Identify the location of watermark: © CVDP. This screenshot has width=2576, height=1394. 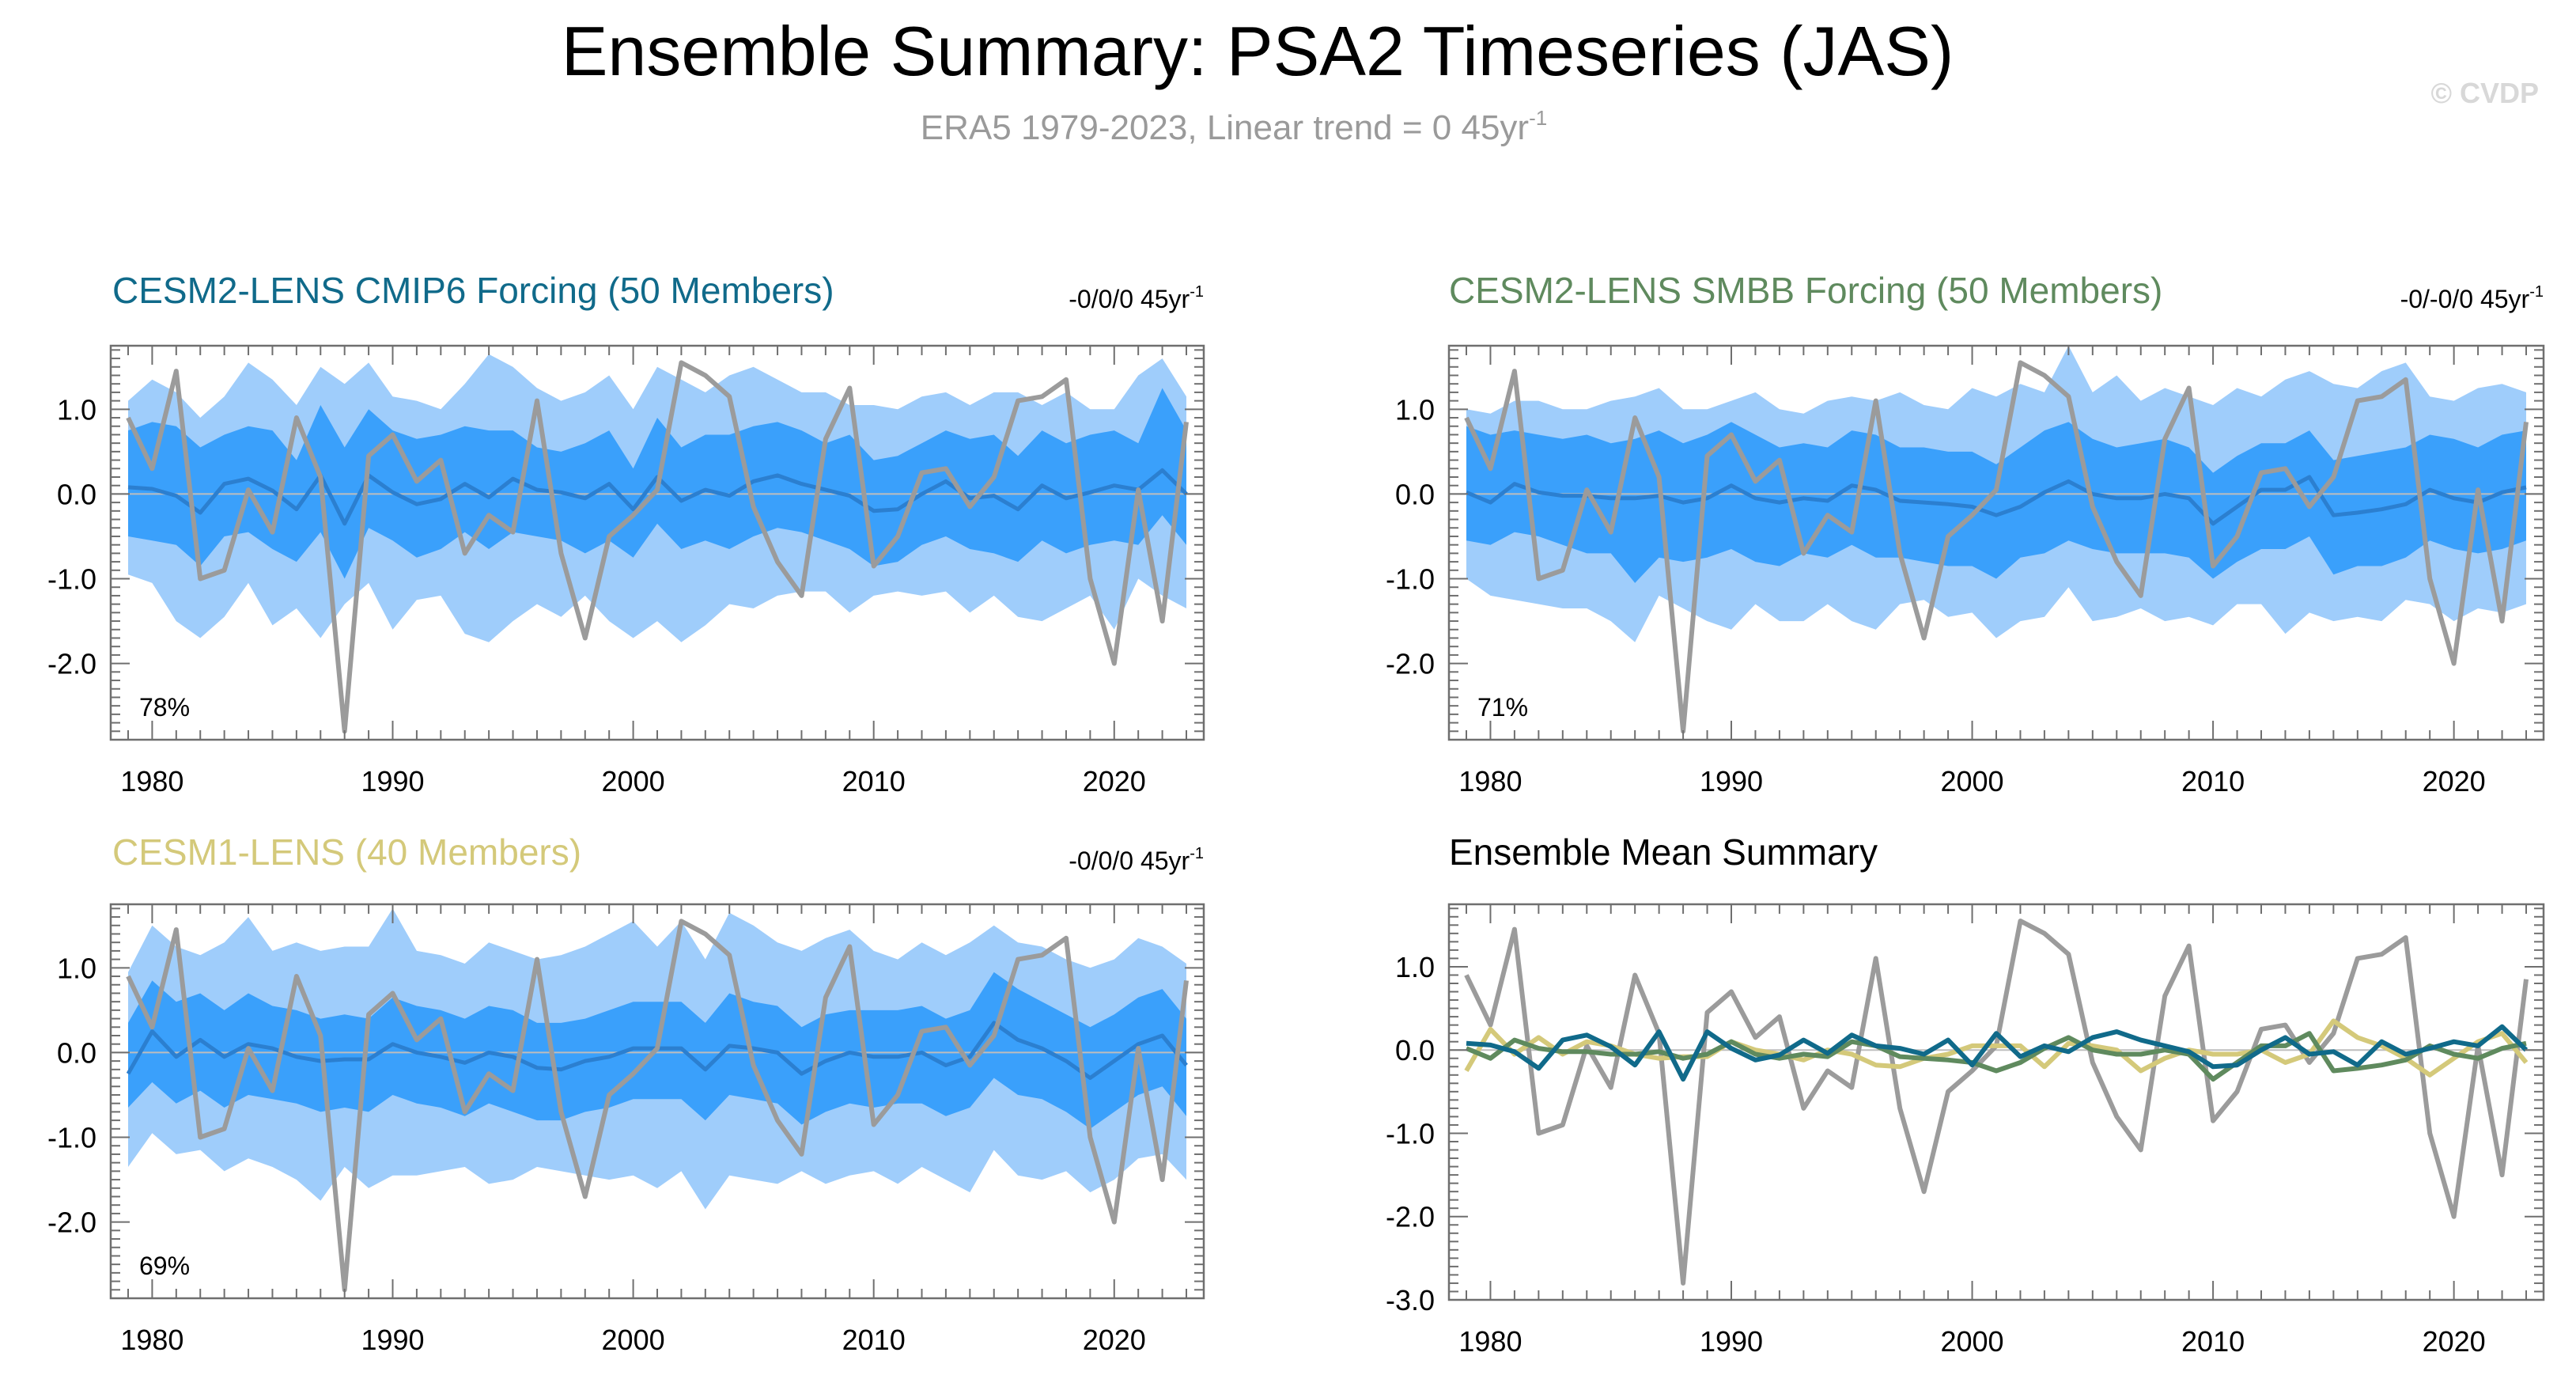
(2484, 93).